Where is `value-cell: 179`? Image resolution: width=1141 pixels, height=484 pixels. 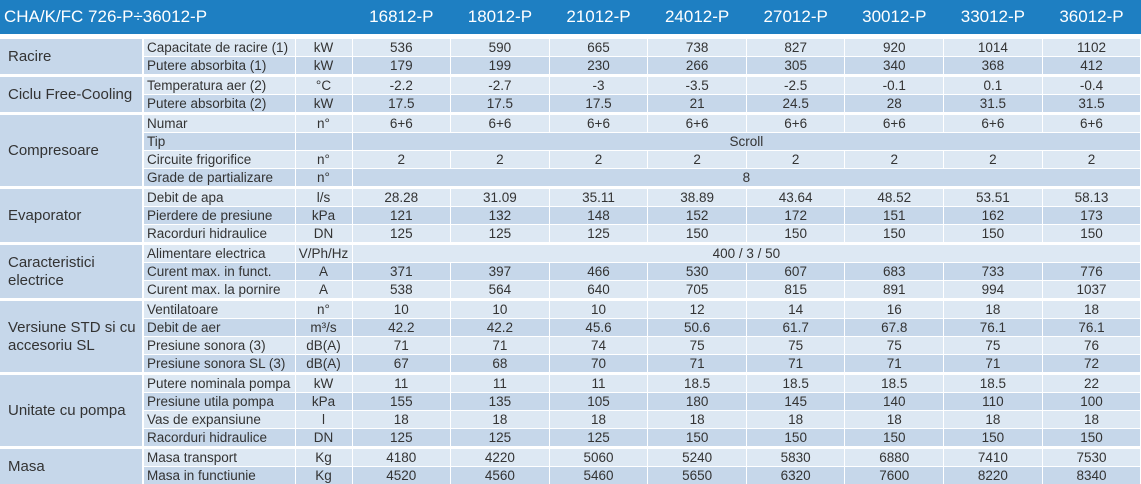
value-cell: 179 is located at coordinates (401, 66).